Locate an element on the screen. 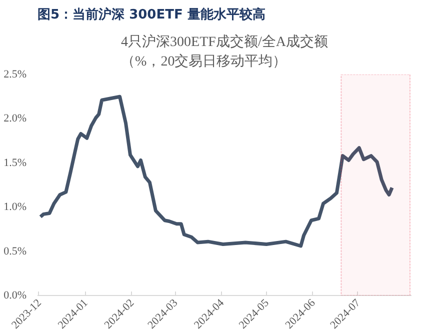  y-tick-label: 2.5% is located at coordinates (15, 74).